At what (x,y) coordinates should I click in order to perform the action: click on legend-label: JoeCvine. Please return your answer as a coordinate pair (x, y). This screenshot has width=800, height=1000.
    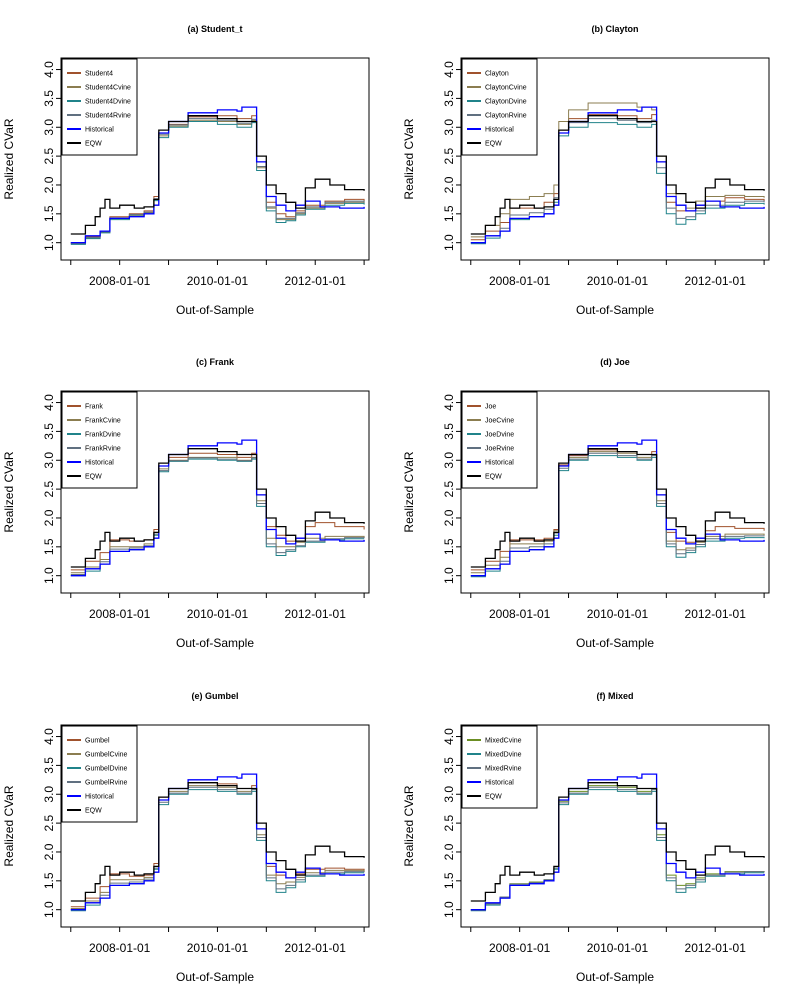
    Looking at the image, I should click on (499, 421).